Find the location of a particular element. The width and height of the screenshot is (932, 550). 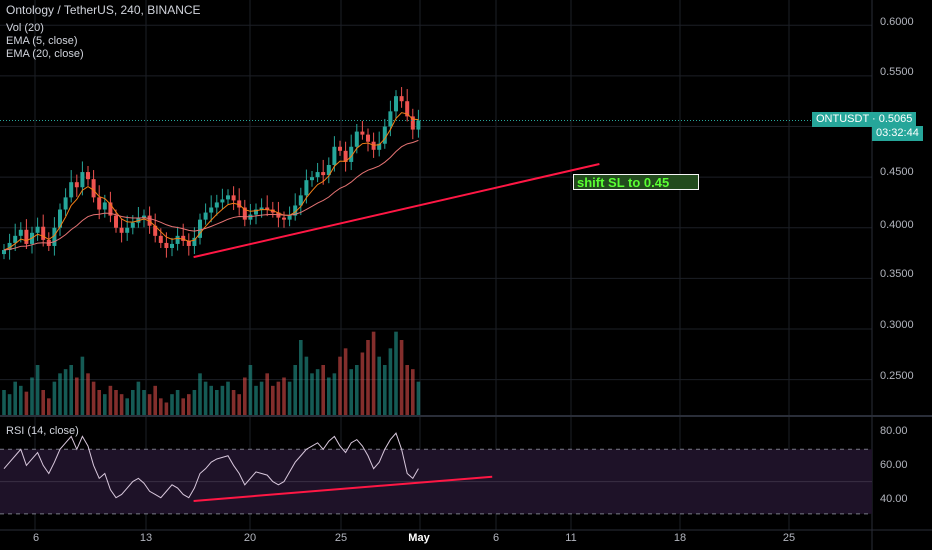

indicator-ema5: EMA (5, close) is located at coordinates (42, 41).